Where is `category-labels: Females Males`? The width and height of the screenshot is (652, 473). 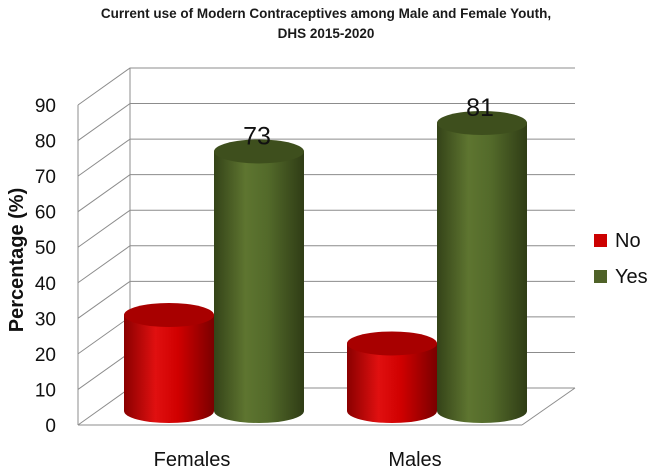
category-labels: Females Males is located at coordinates (298, 460).